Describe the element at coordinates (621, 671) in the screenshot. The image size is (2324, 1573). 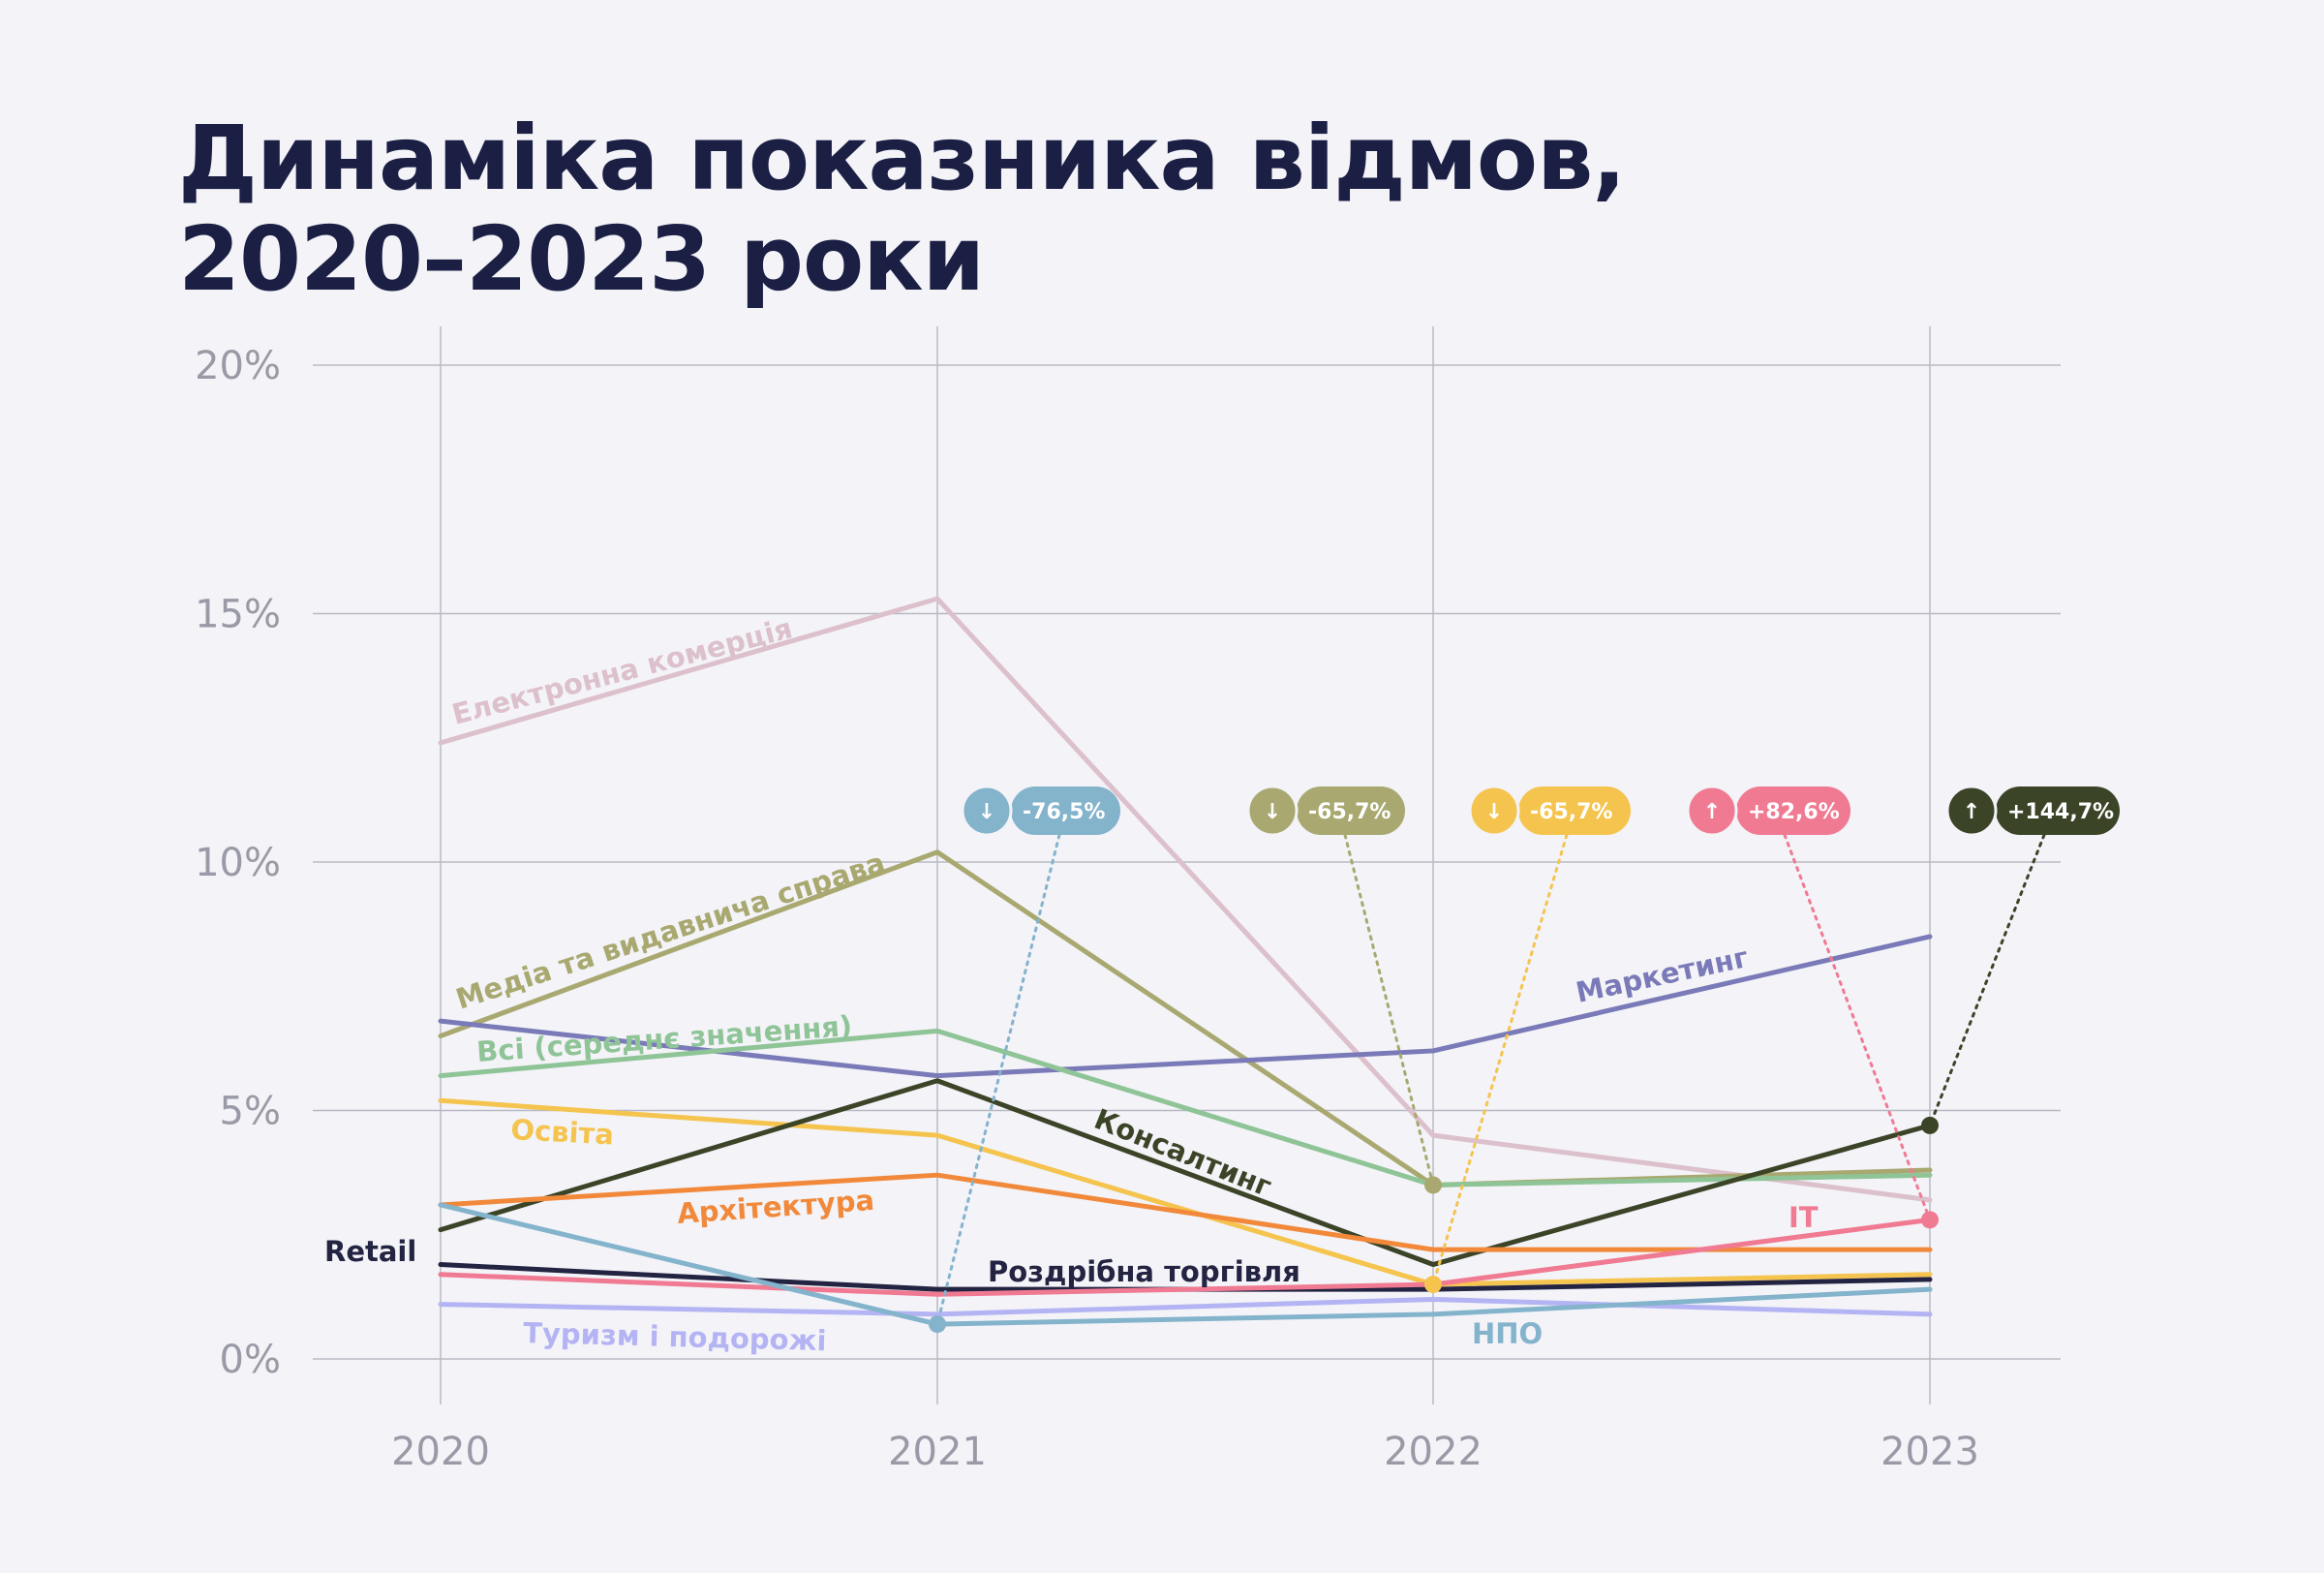
I see `series-label: Електронна комерція` at that location.